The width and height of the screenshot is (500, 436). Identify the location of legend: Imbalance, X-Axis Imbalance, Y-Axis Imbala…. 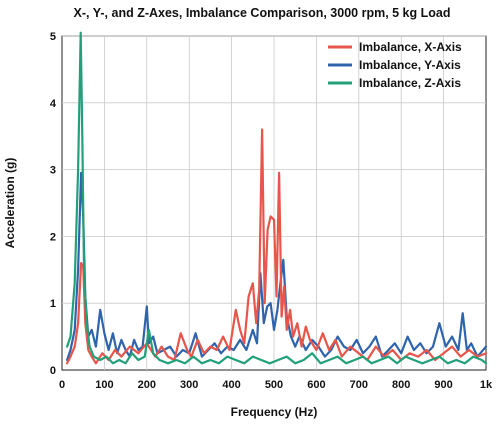
(395, 65).